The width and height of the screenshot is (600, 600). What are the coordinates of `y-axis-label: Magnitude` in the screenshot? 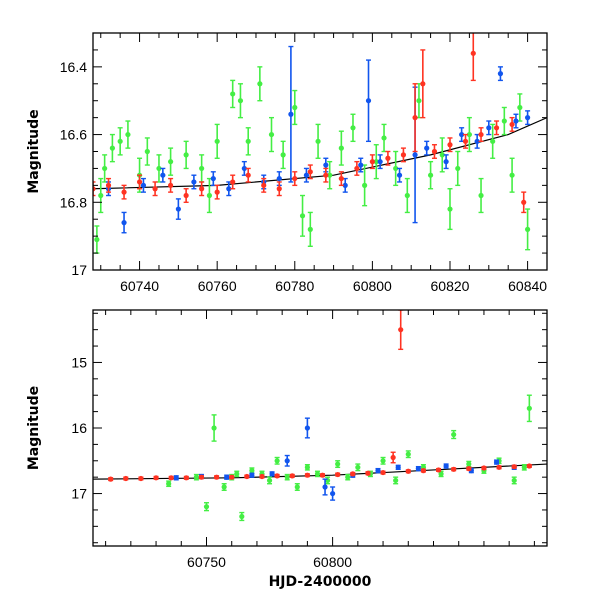 It's located at (34, 428).